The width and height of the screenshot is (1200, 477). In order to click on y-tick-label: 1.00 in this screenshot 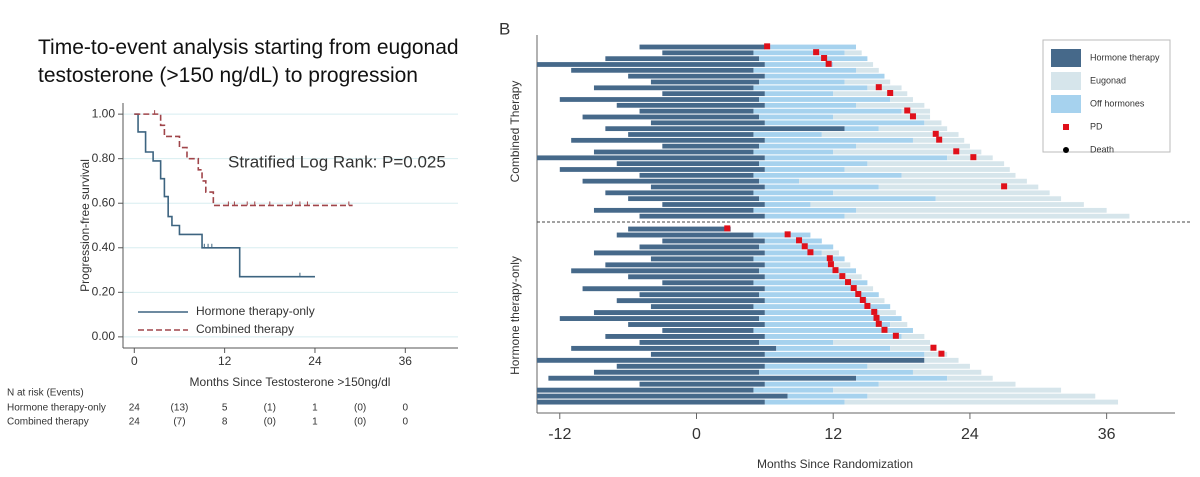, I will do `click(104, 113)`.